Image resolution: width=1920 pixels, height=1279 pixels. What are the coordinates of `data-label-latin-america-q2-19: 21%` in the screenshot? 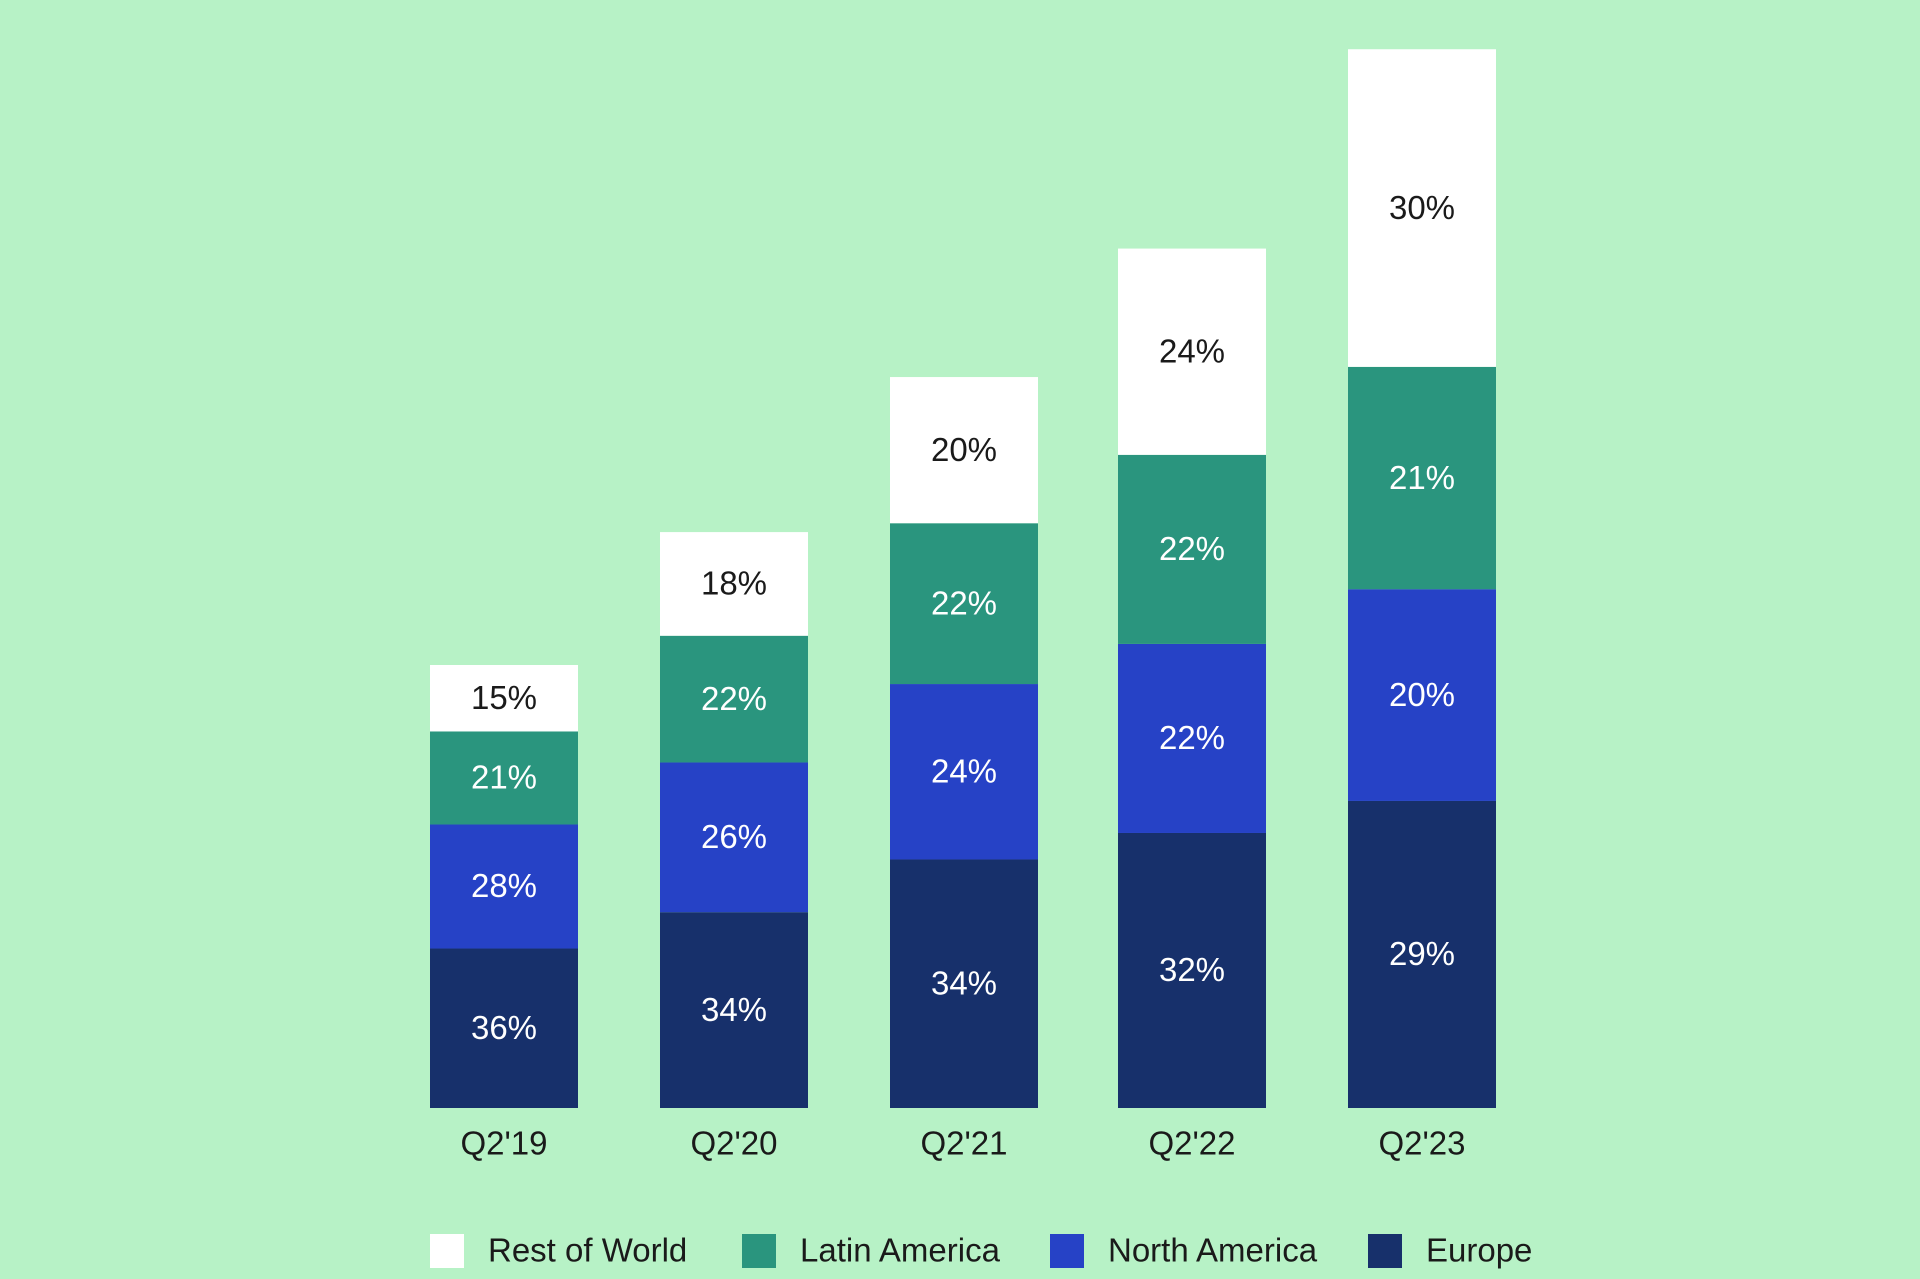 It's located at (504, 777).